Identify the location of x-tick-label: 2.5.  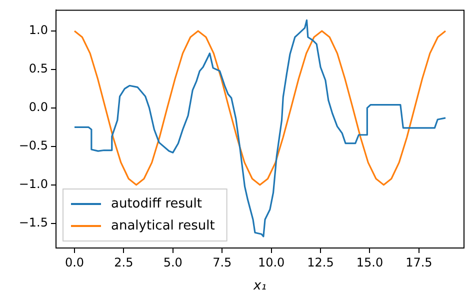
(124, 262).